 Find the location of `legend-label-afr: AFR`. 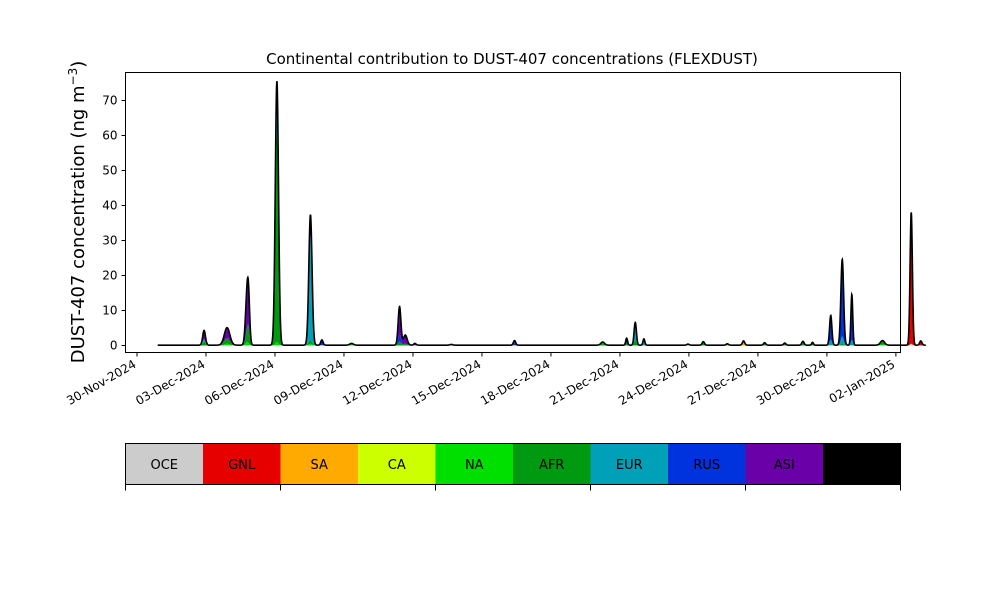

legend-label-afr: AFR is located at coordinates (551, 465).